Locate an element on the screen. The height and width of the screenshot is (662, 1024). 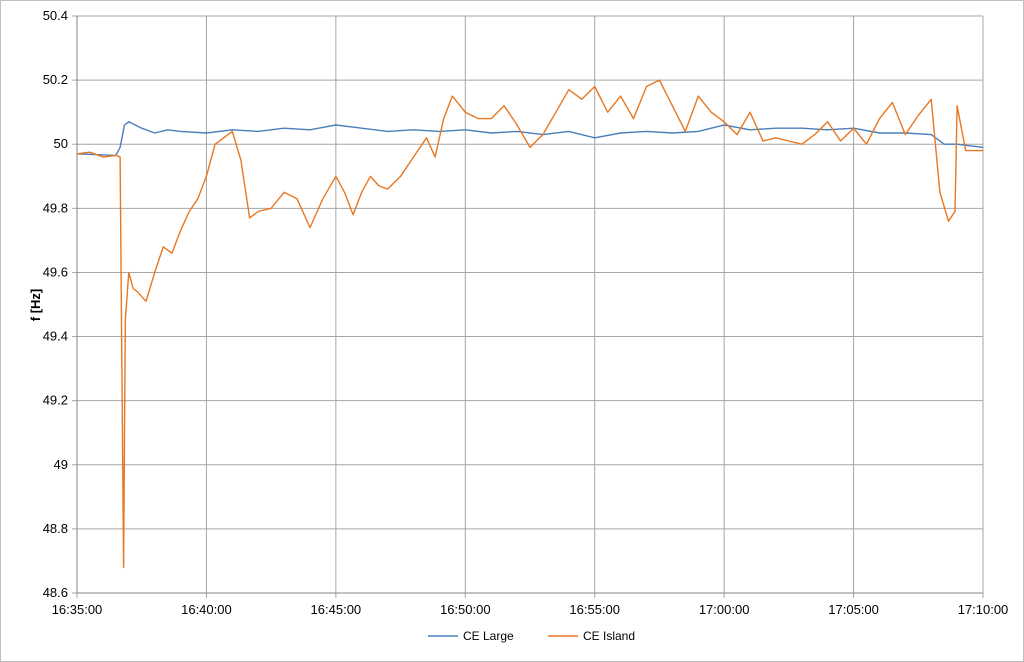
y-tick-label: 49.8 is located at coordinates (55, 207).